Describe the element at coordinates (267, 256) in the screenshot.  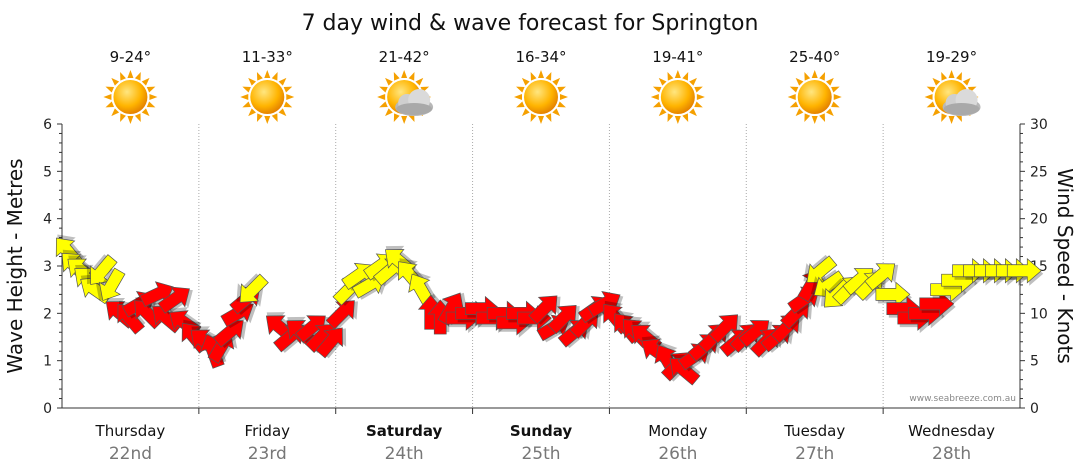
I see `day-column: 11-33° Friday 23rd` at that location.